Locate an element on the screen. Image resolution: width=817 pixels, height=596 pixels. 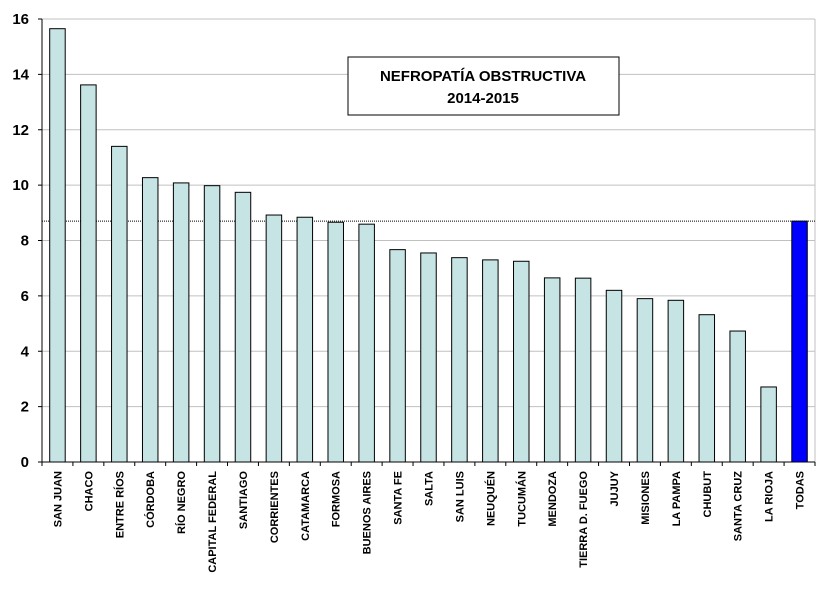
x-tick-label: RÍO NEGRO is located at coordinates (181, 502).